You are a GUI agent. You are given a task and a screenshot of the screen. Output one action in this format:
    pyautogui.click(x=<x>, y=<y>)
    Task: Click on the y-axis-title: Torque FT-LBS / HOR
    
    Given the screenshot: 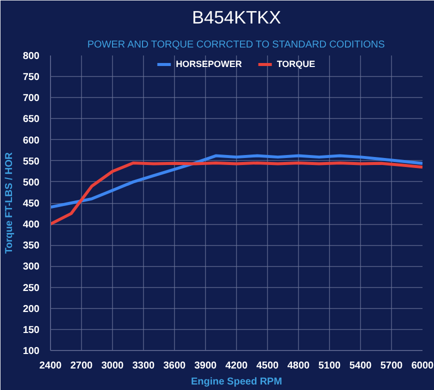 What is the action you would take?
    pyautogui.click(x=9, y=202)
    